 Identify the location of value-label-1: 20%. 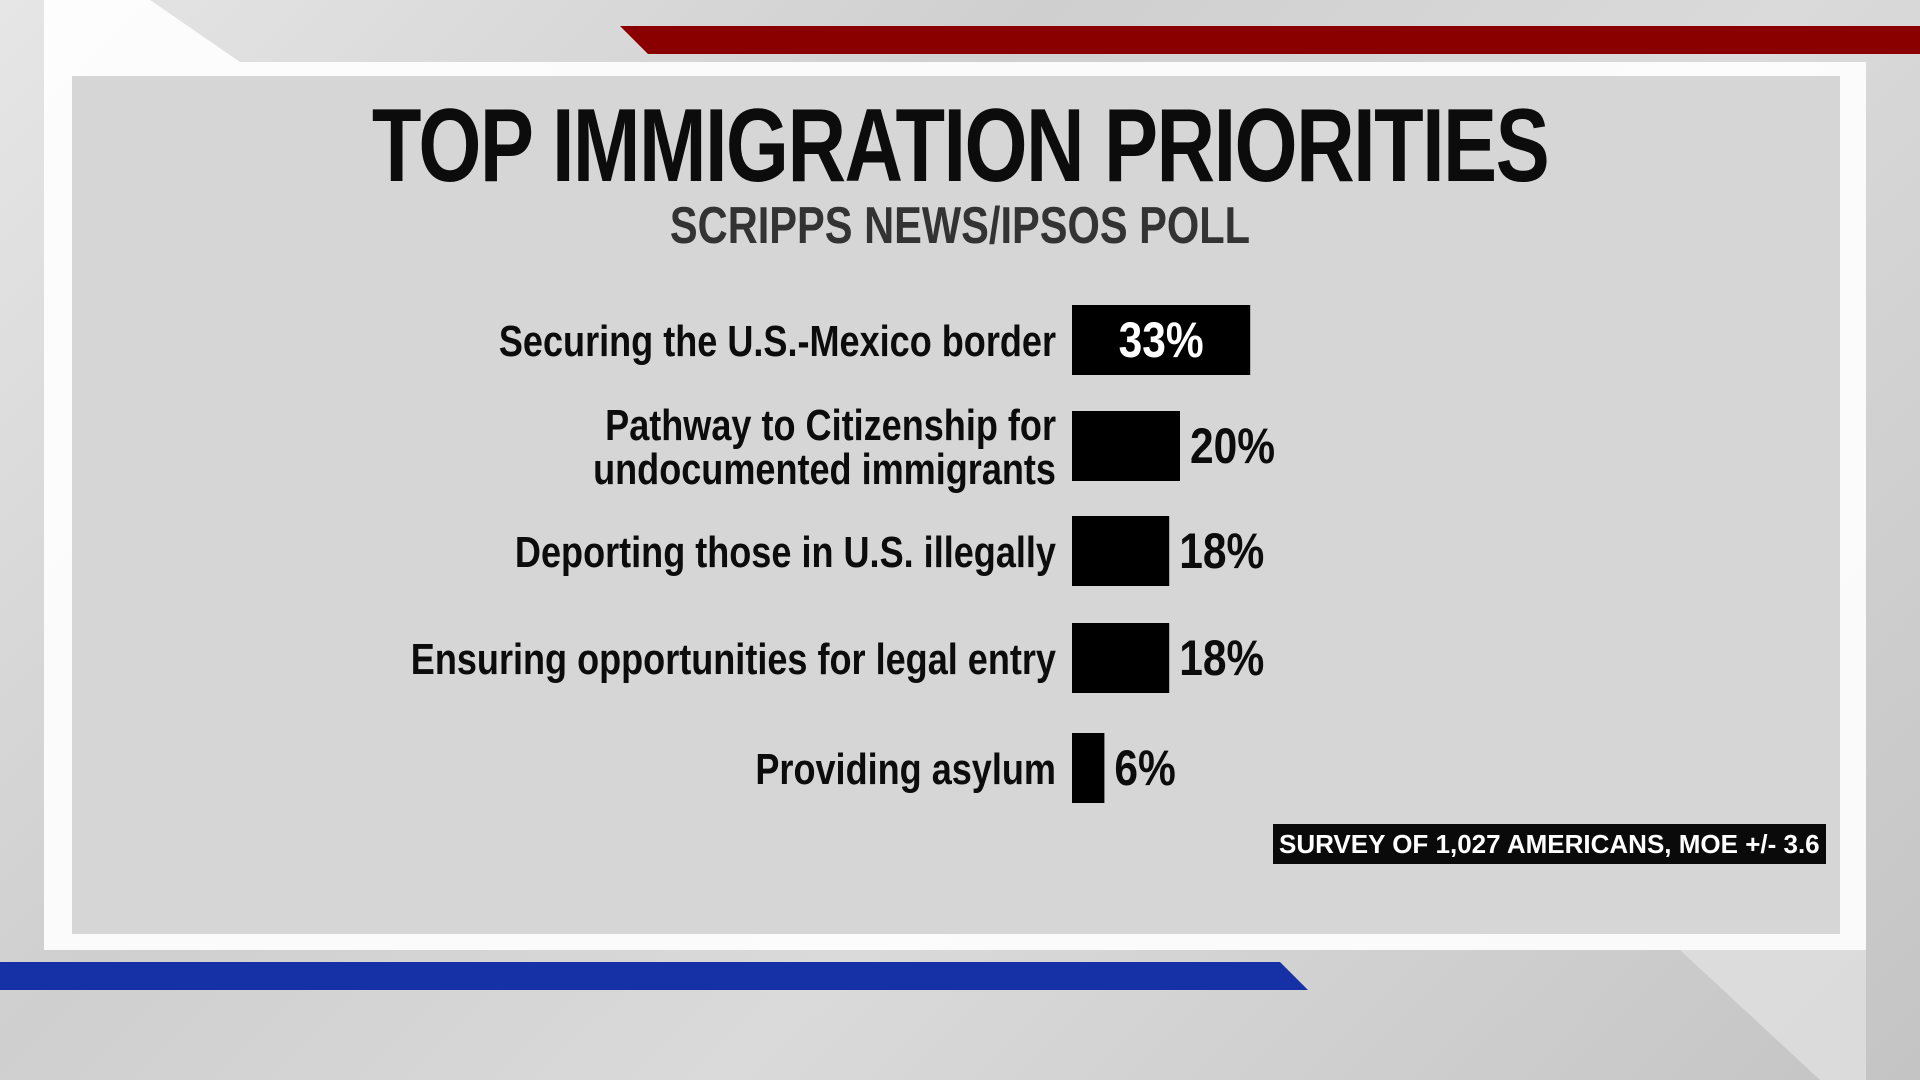
(1232, 446).